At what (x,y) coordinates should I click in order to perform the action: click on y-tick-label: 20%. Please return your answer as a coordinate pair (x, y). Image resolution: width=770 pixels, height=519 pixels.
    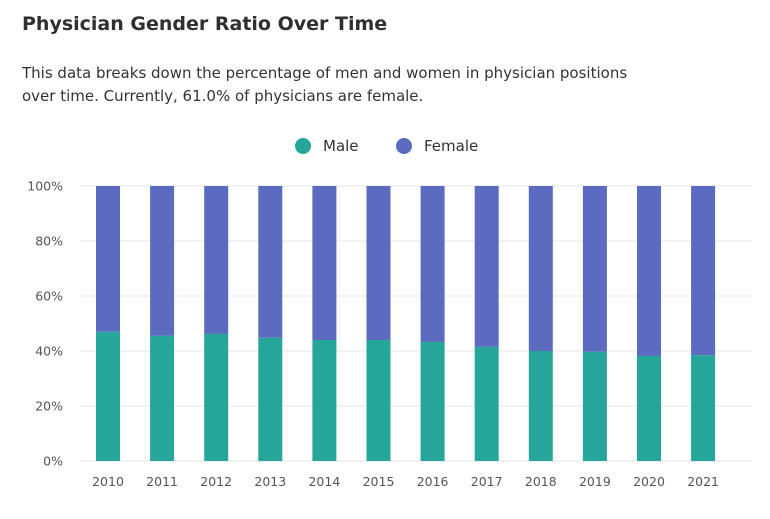
    Looking at the image, I should click on (49, 406).